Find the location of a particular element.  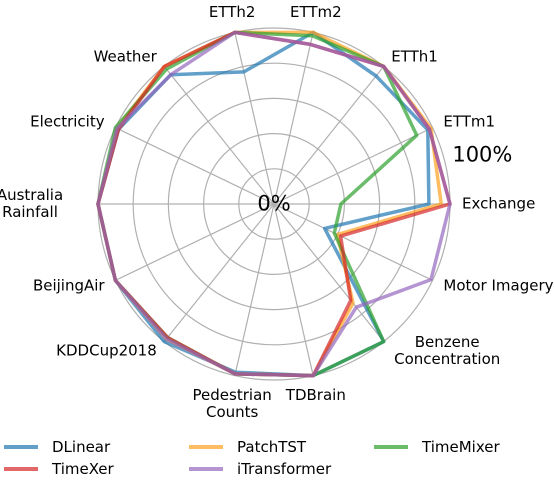

category-label: ETTm2 is located at coordinates (315, 11).